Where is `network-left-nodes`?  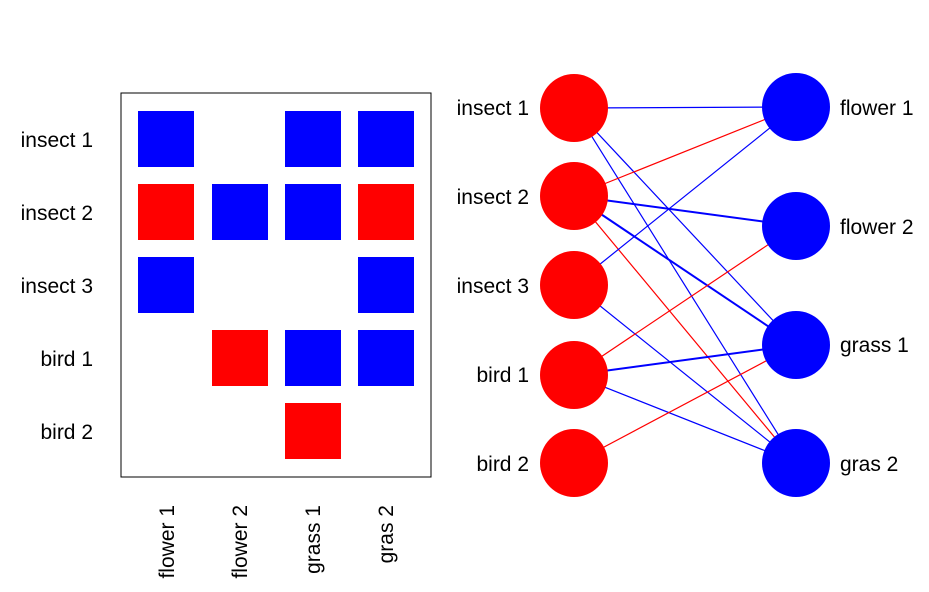 network-left-nodes is located at coordinates (574, 285).